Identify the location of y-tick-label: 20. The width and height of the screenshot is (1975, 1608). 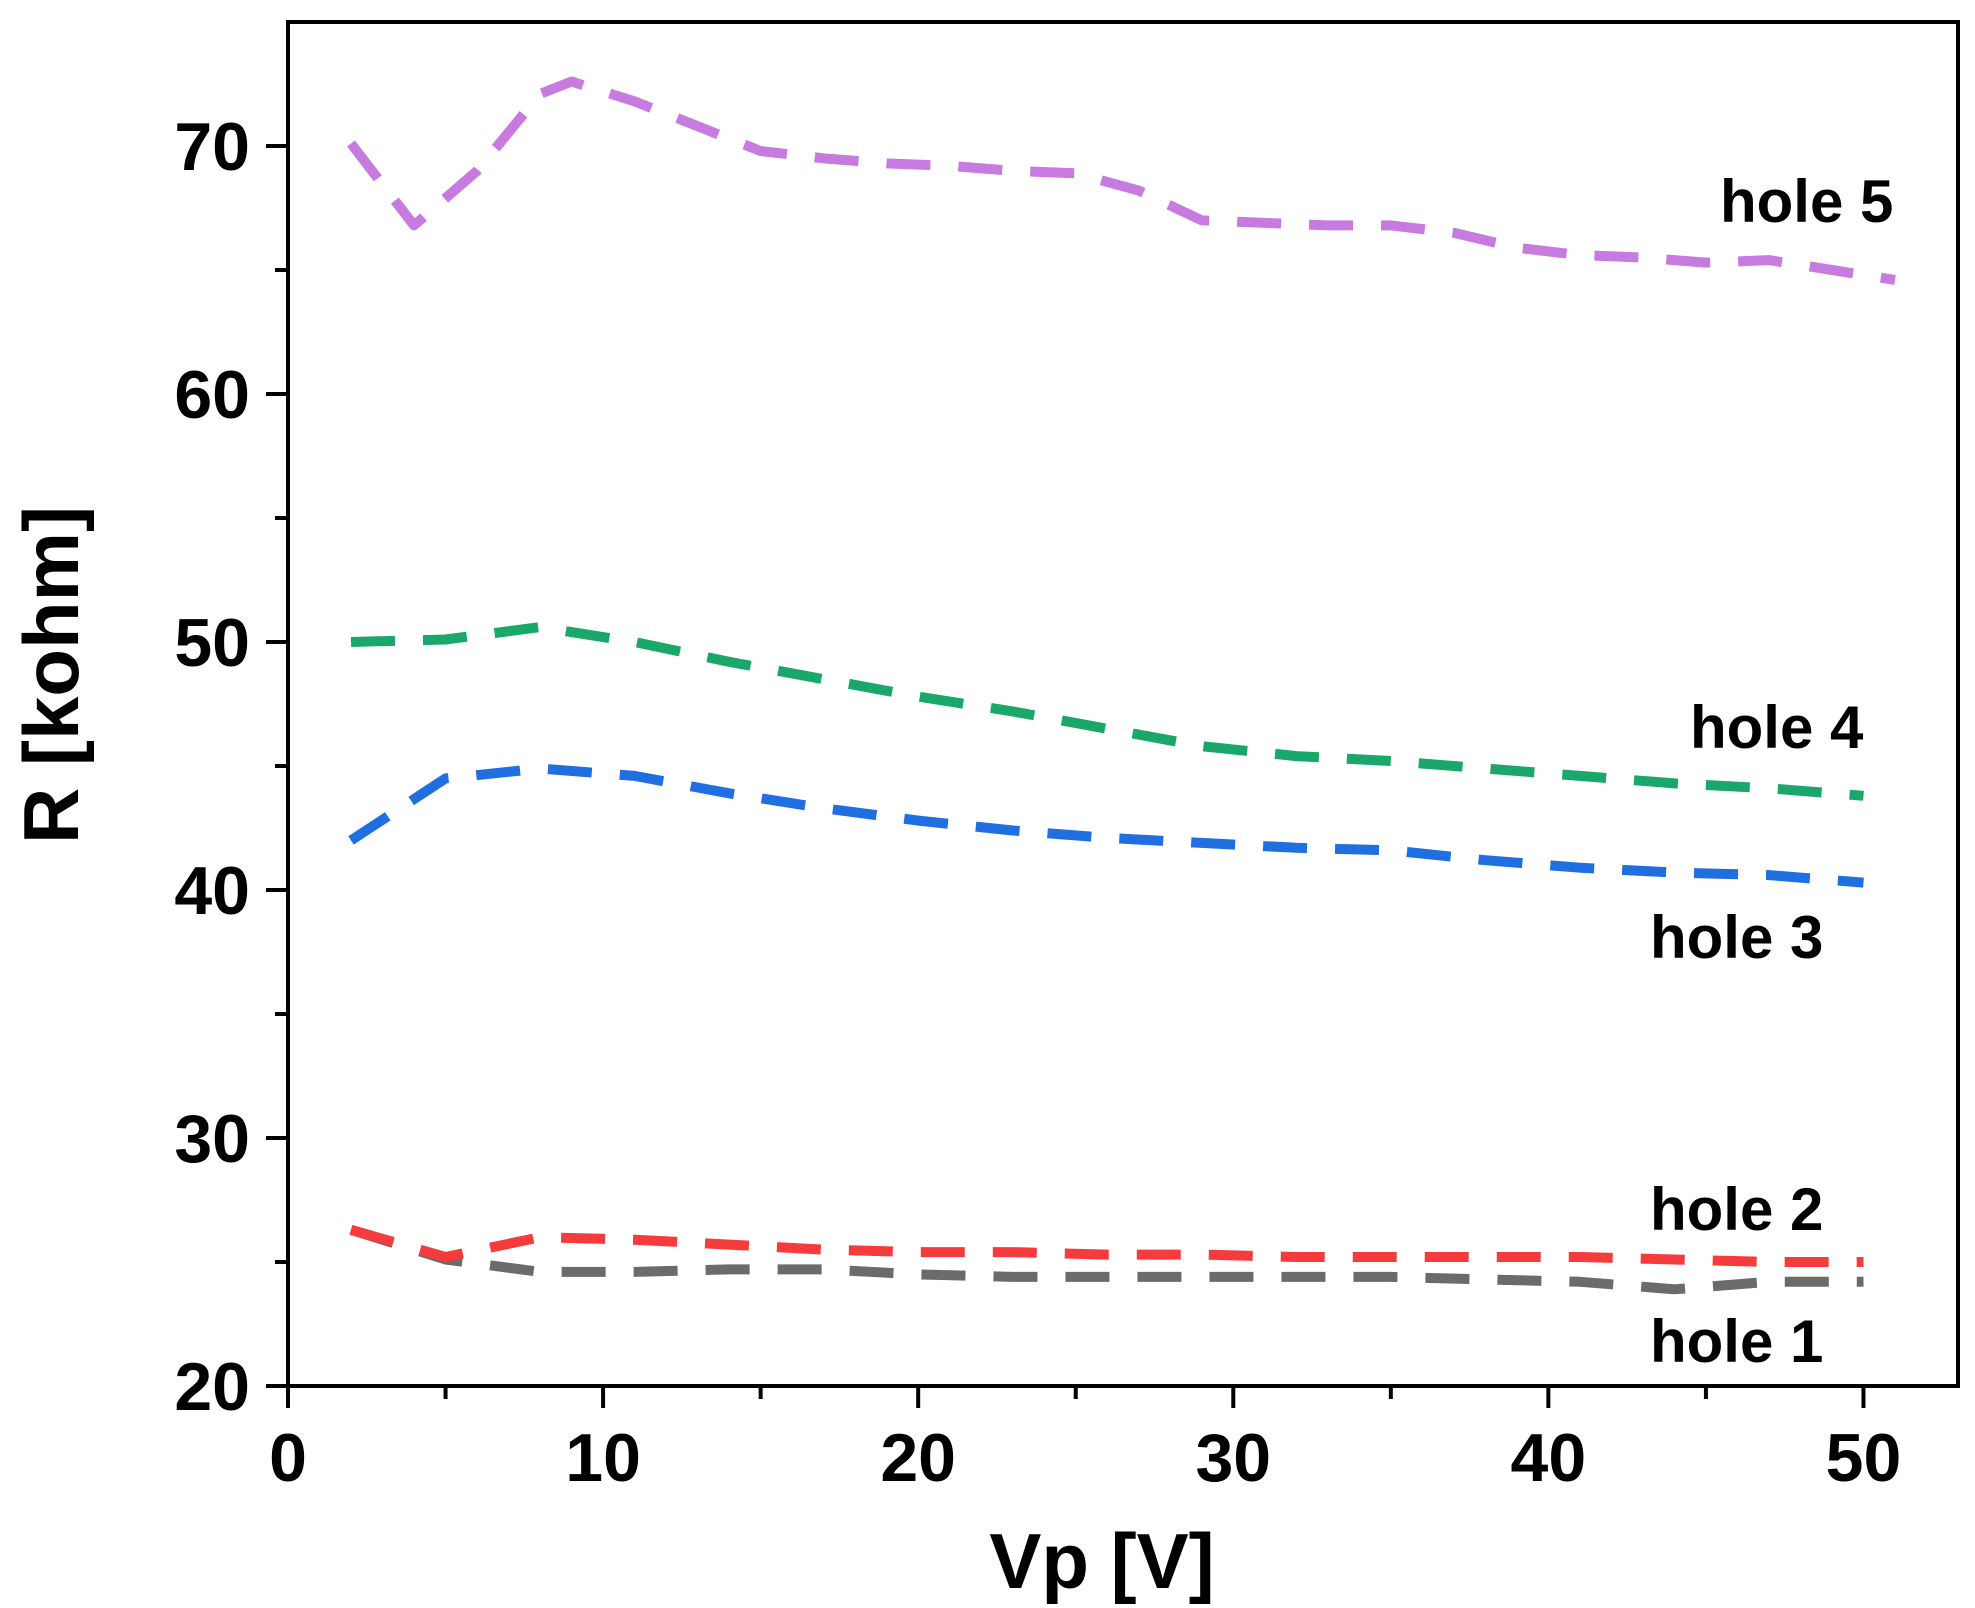
(212, 1387).